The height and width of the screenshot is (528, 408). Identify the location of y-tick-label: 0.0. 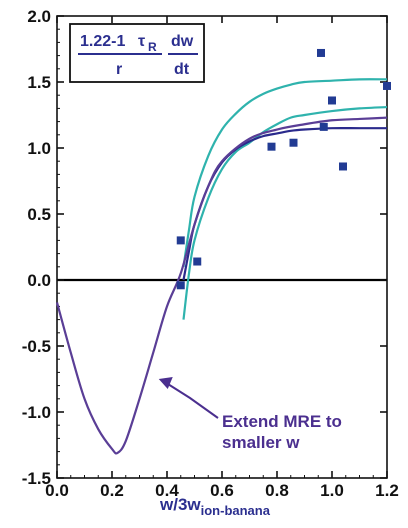
(39, 280).